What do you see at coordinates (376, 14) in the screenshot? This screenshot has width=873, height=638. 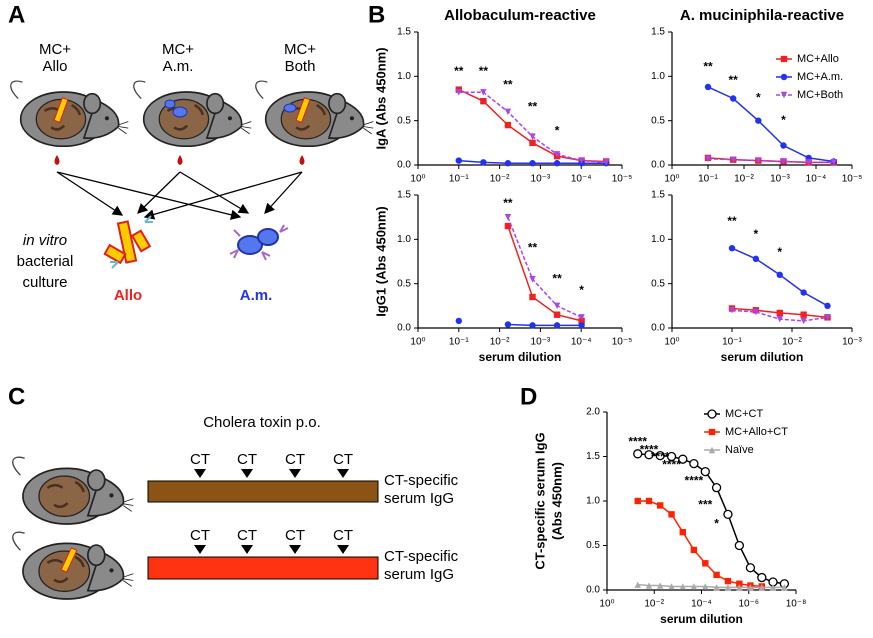 I see `panel-label: B` at bounding box center [376, 14].